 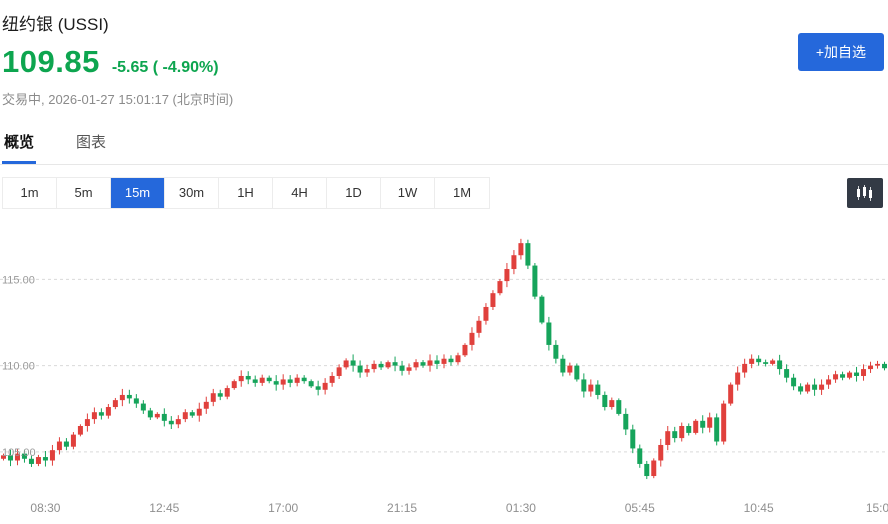 What do you see at coordinates (300, 193) in the screenshot?
I see `timeframe-4H: 4H` at bounding box center [300, 193].